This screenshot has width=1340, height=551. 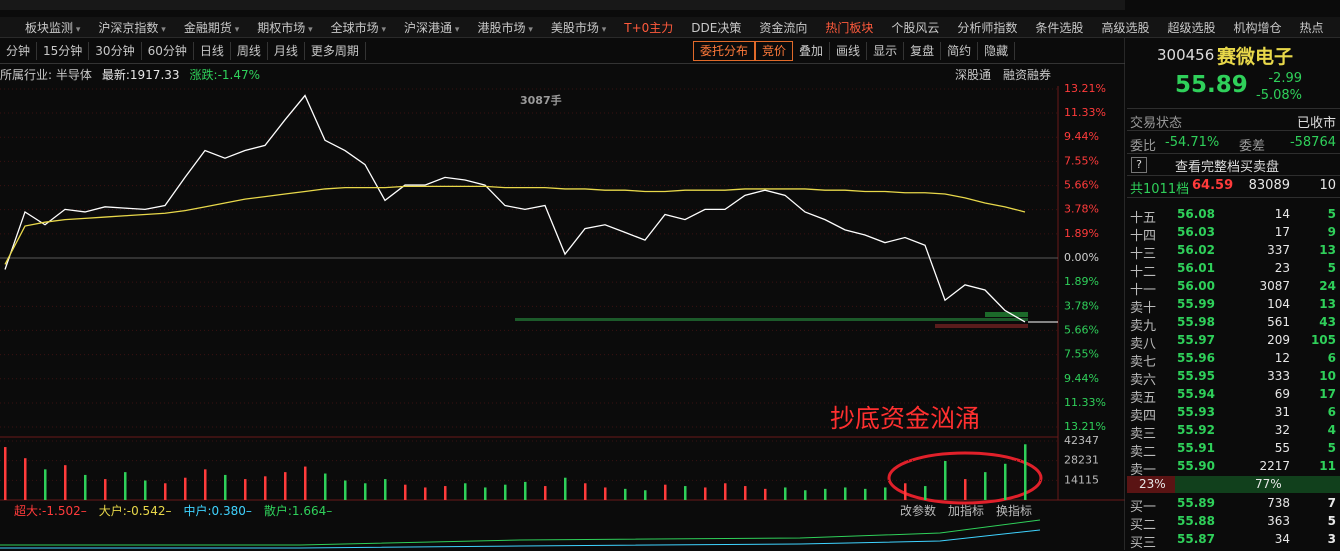 I want to click on period-button: 60分钟, so click(x=168, y=51).